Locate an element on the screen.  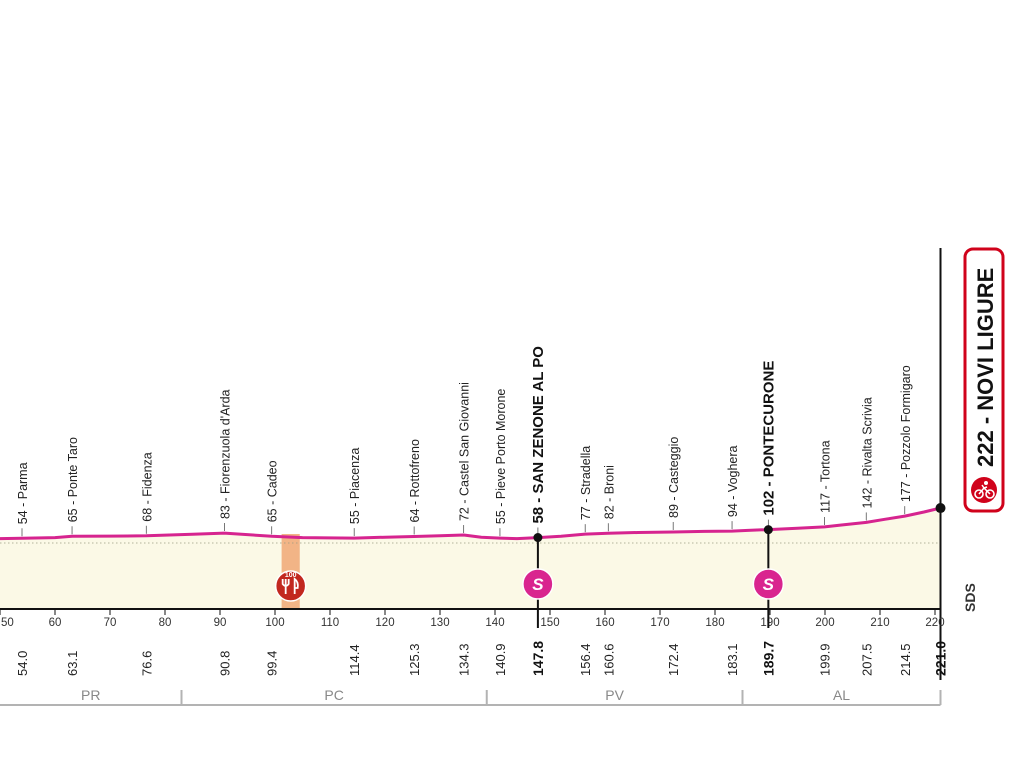
x-tick-label: 120 is located at coordinates (384, 623).